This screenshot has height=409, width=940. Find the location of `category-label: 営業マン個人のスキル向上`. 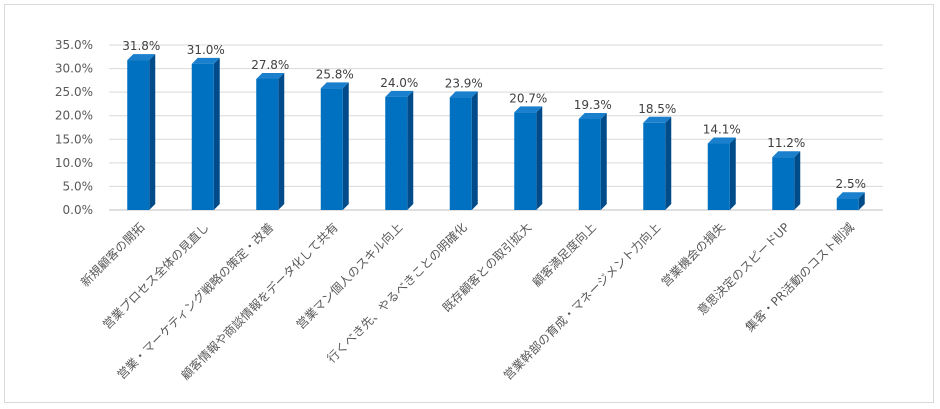

category-label: 営業マン個人のスキル向上 is located at coordinates (349, 276).